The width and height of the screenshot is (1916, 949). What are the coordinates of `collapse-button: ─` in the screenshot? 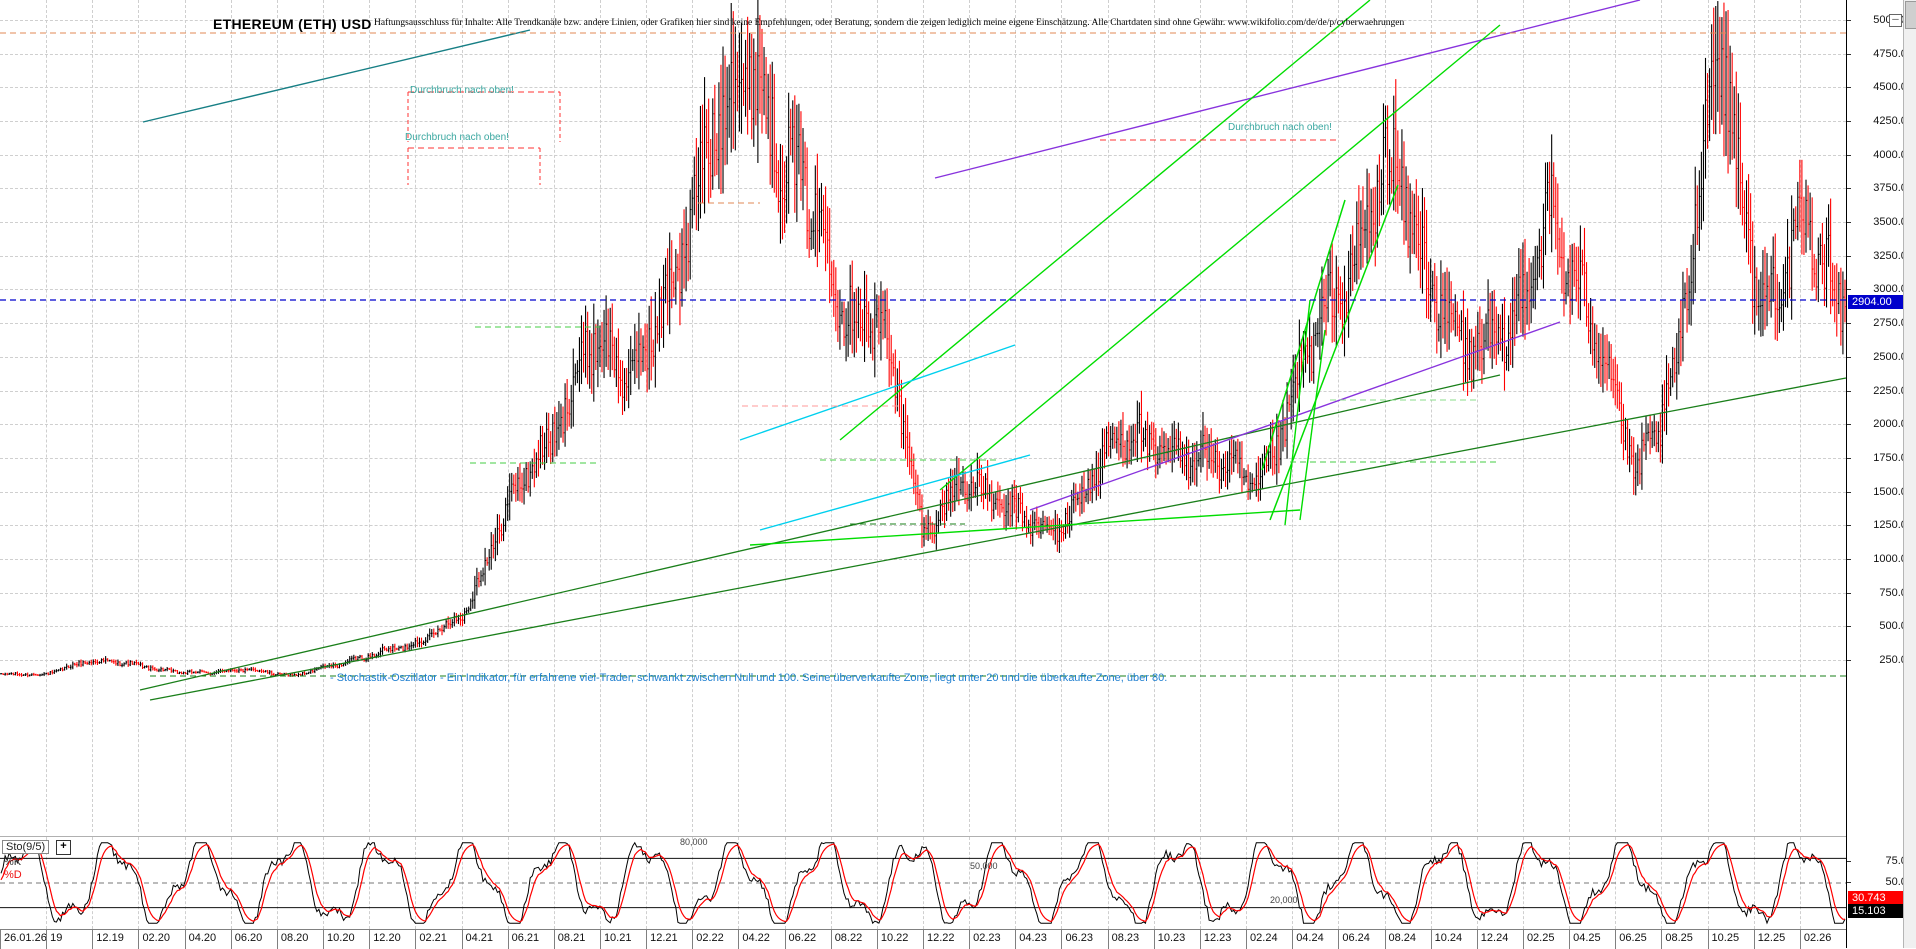 It's located at (1895, 20).